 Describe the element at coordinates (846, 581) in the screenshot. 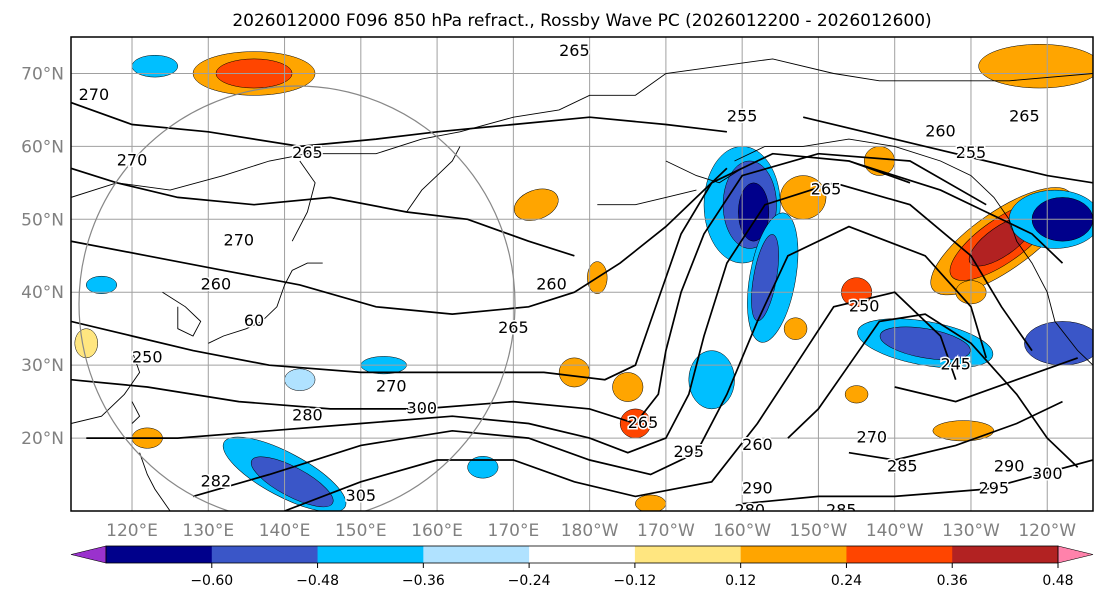

I see `colorbar-tick-label: 0.24` at that location.